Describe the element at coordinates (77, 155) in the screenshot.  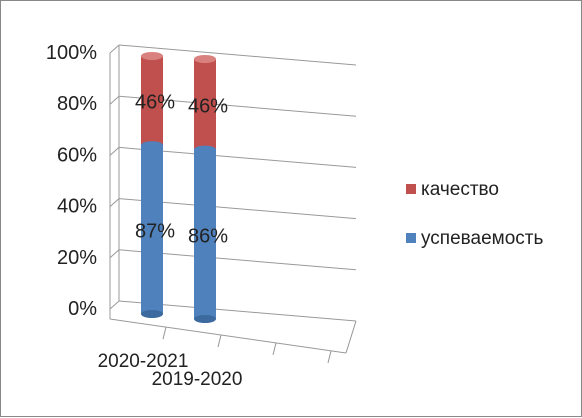
I see `y-tick-label: 60%` at that location.